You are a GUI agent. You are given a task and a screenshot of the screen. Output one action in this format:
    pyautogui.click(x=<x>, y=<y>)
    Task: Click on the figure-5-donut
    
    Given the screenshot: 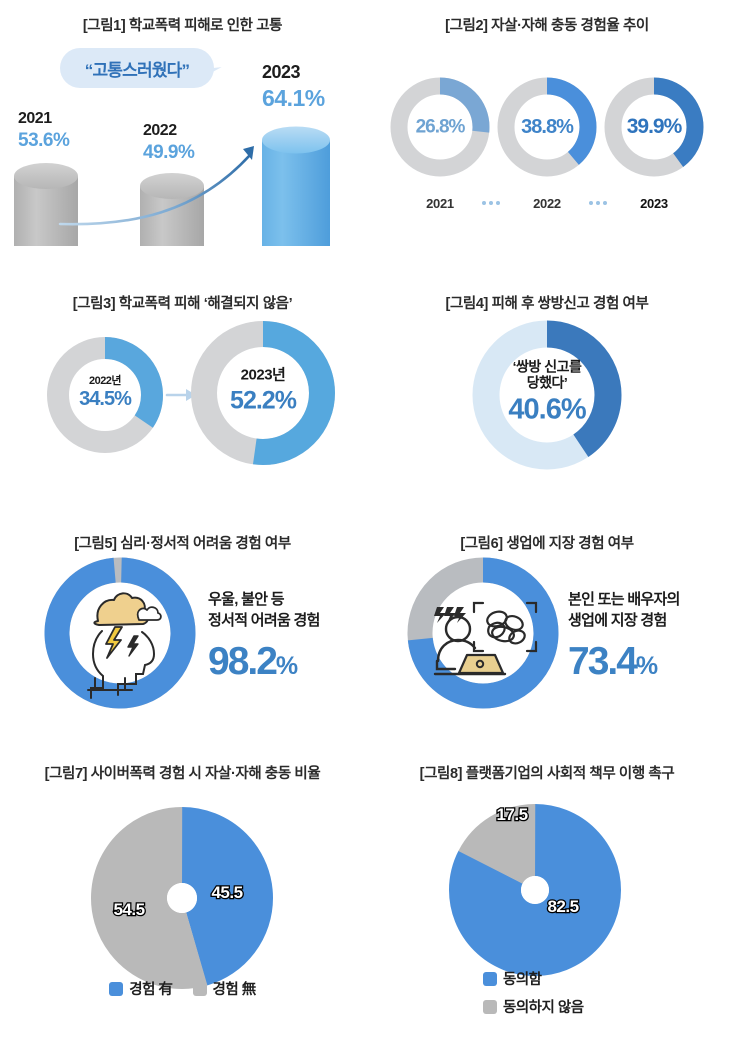 What is the action you would take?
    pyautogui.click(x=182, y=630)
    